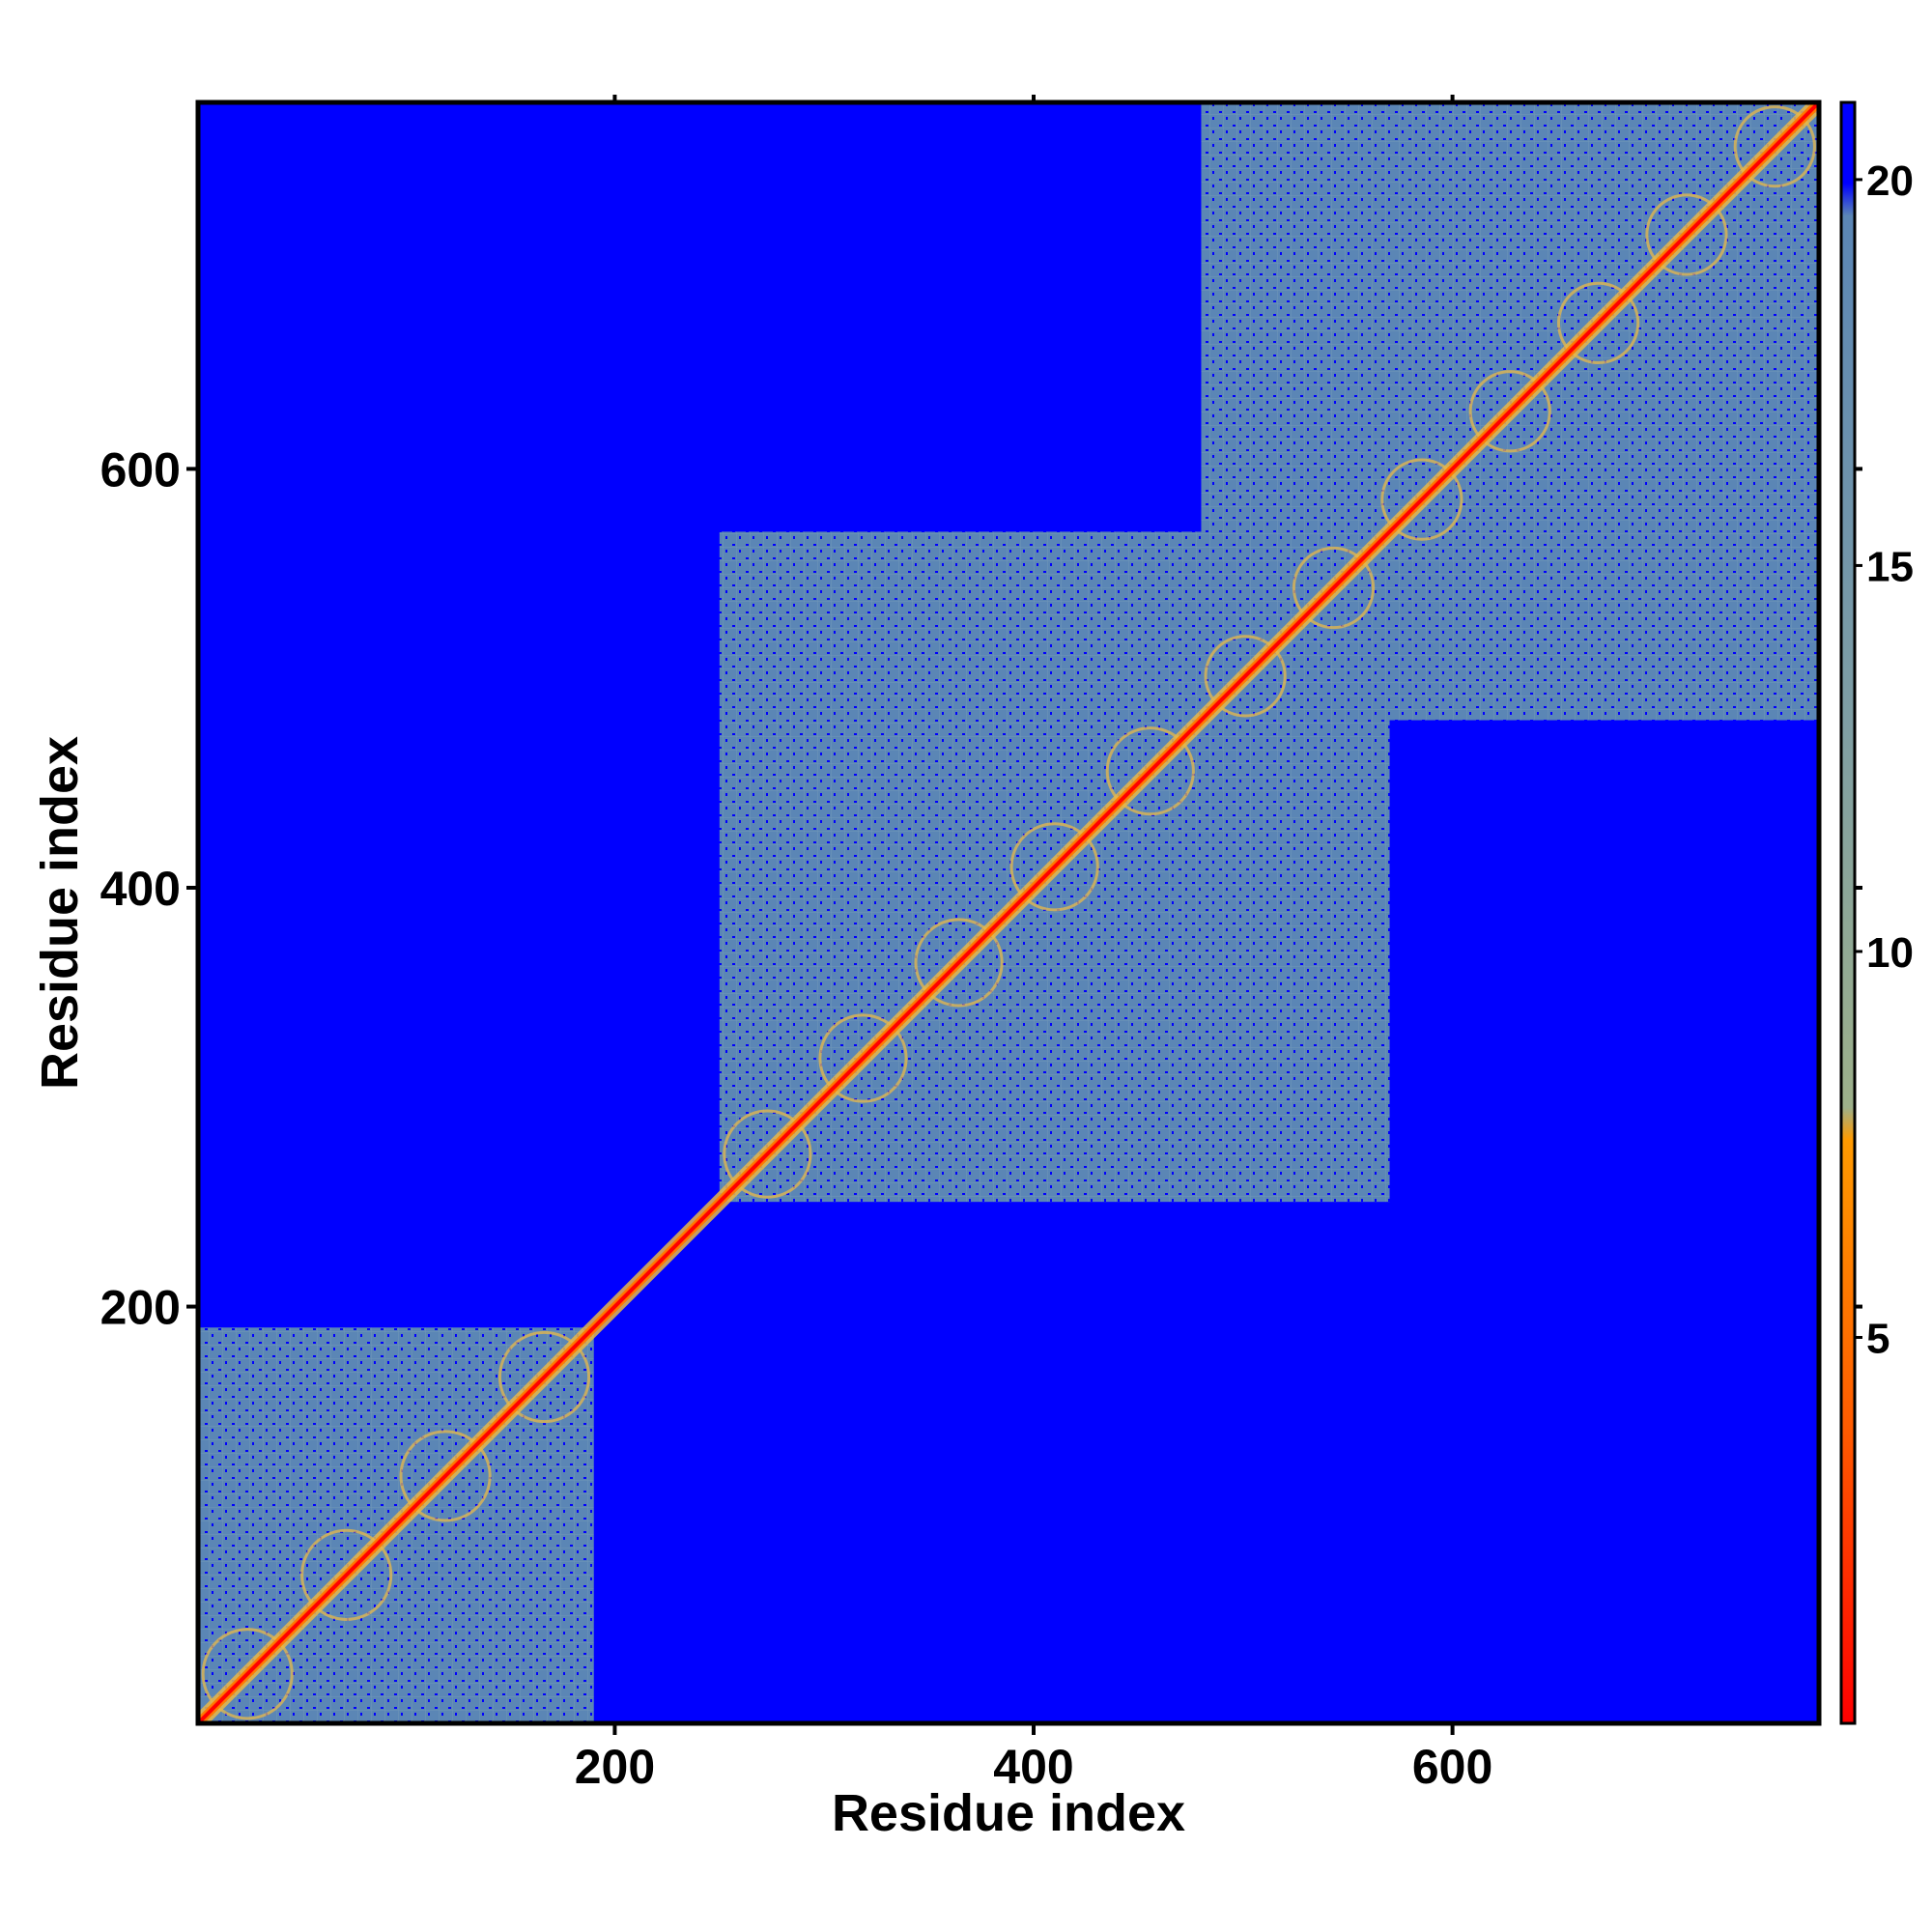  What do you see at coordinates (1033, 1767) in the screenshot?
I see `x-tick-label: 400` at bounding box center [1033, 1767].